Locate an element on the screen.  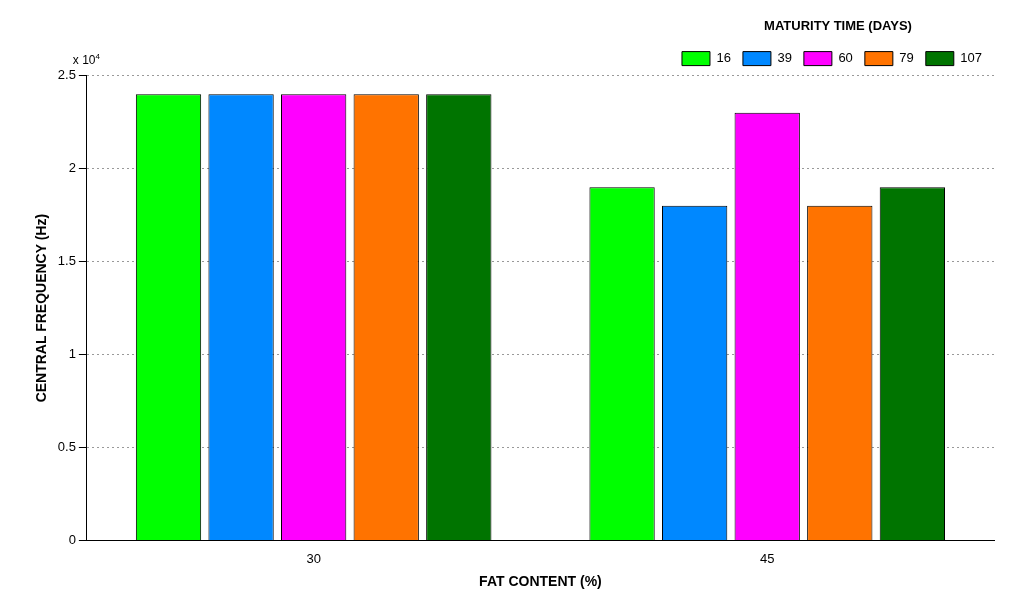
y-tick-label: 0.5 is located at coordinates (66, 447).